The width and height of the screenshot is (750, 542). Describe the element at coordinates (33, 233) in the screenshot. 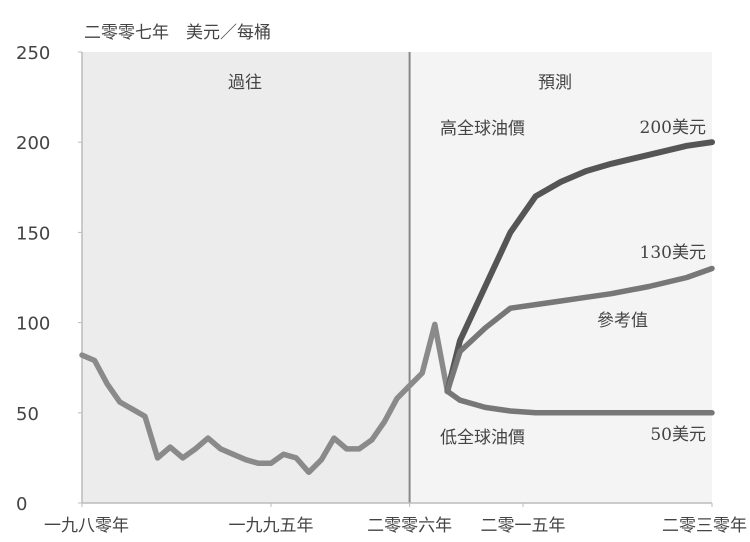

I see `y-tick-label: 150` at that location.